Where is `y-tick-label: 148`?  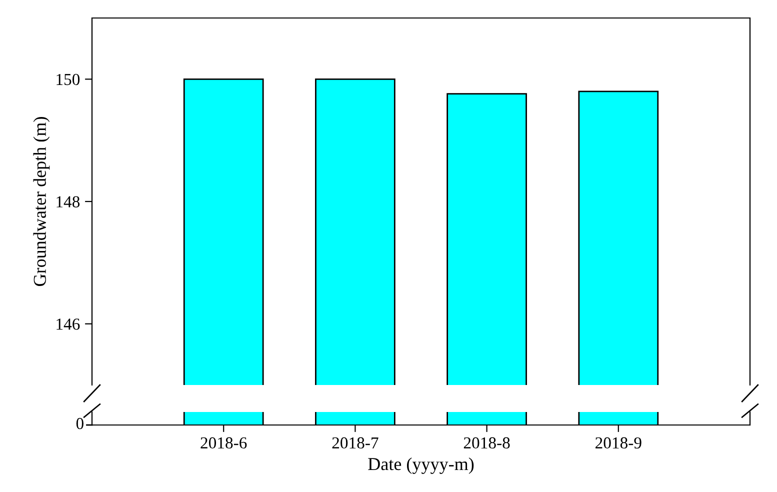 y-tick-label: 148 is located at coordinates (68, 202).